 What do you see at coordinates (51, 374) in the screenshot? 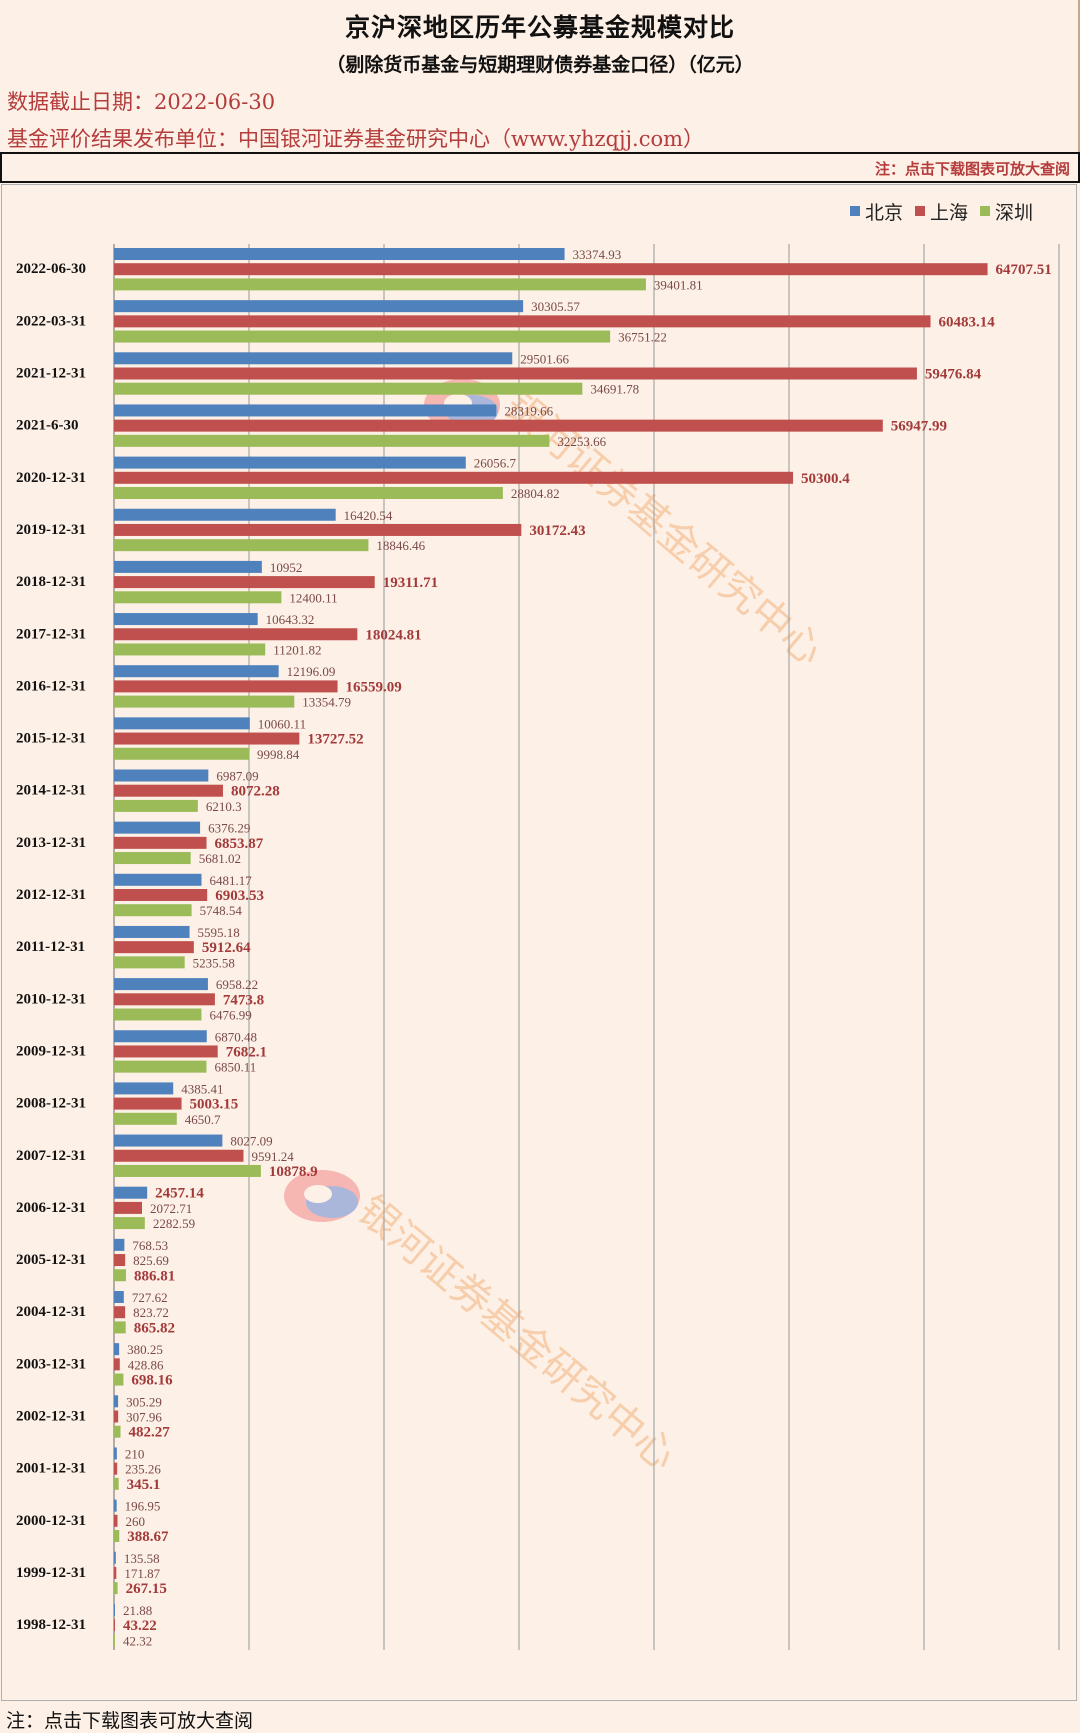
I see `category-label: 2021-12-31` at bounding box center [51, 374].